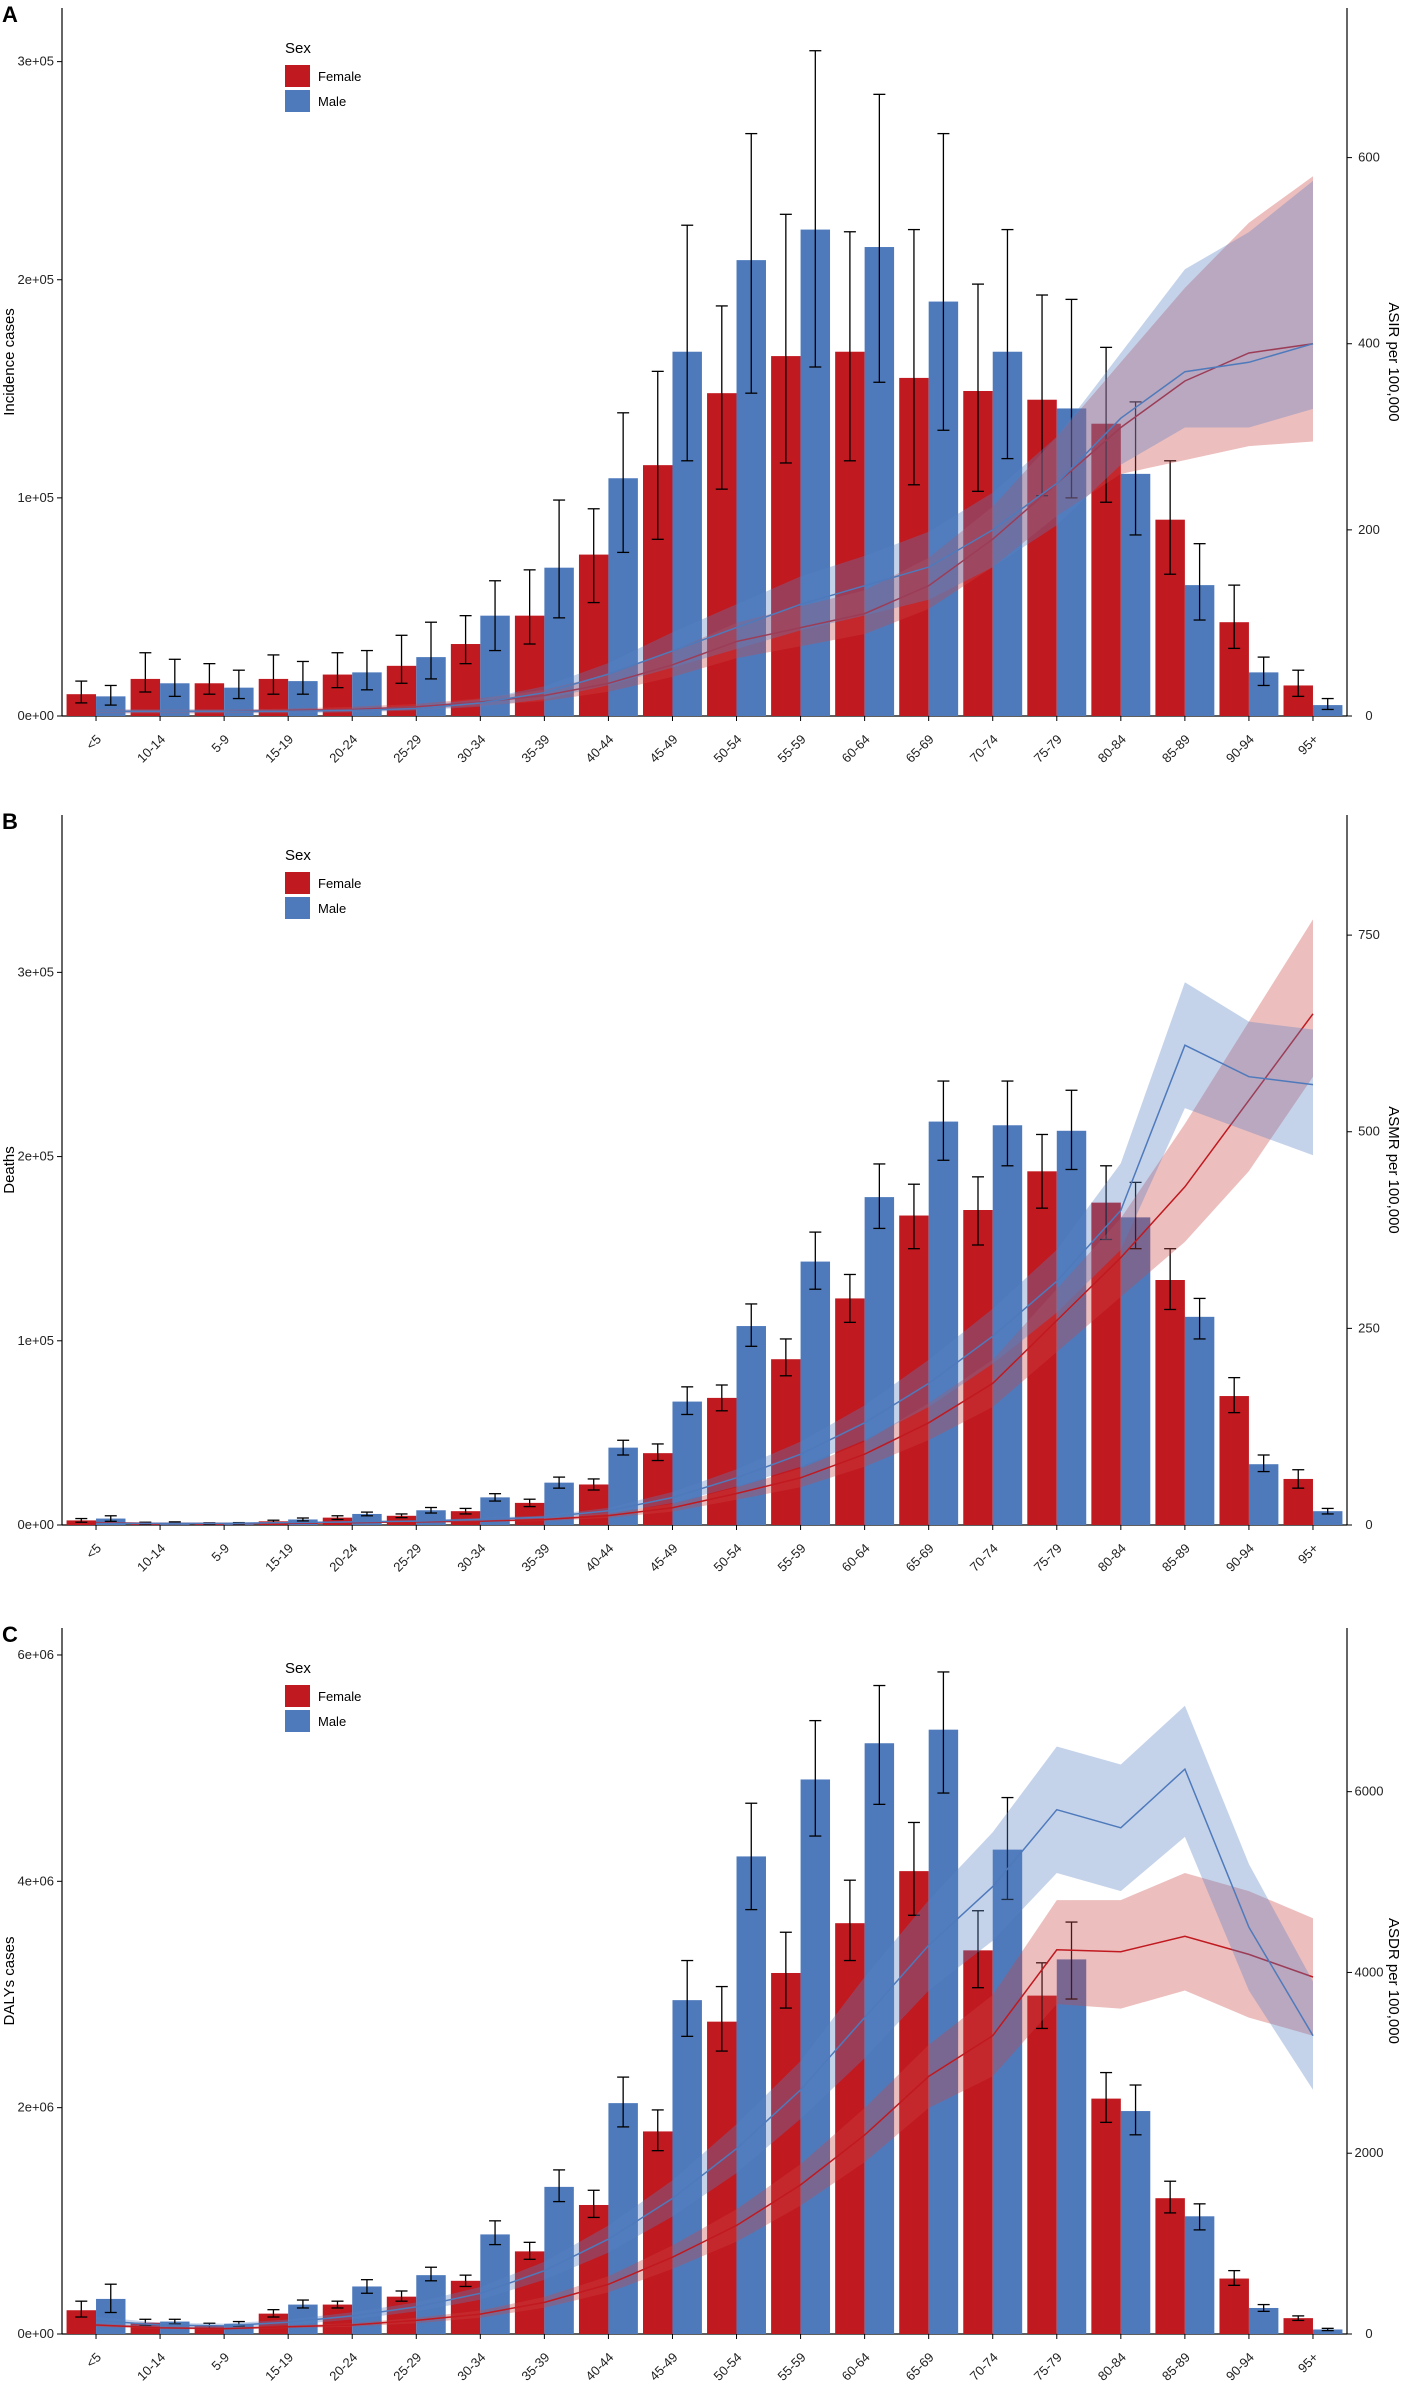 This screenshot has width=1403, height=2396. Describe the element at coordinates (920, 2367) in the screenshot. I see `x-tick-label: 65-69` at that location.